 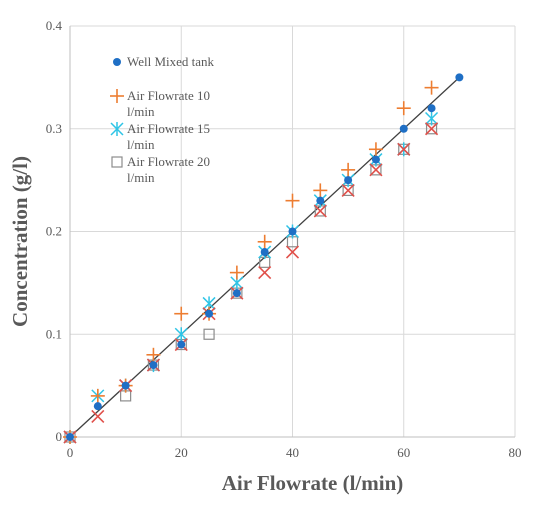 What do you see at coordinates (20, 241) in the screenshot?
I see `y-axis-title: Concentration (g/l)` at bounding box center [20, 241].